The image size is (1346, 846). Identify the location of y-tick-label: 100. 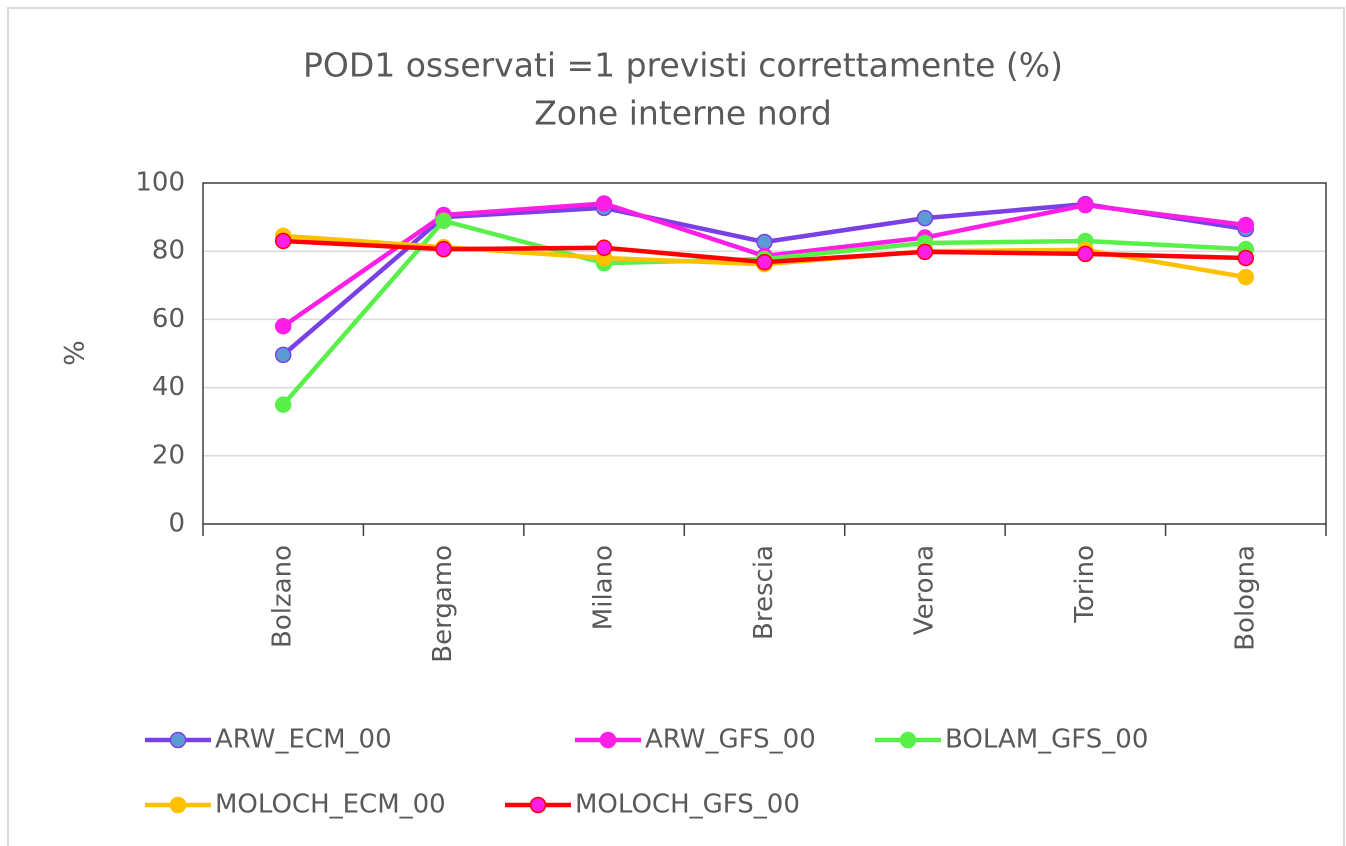
(160, 183).